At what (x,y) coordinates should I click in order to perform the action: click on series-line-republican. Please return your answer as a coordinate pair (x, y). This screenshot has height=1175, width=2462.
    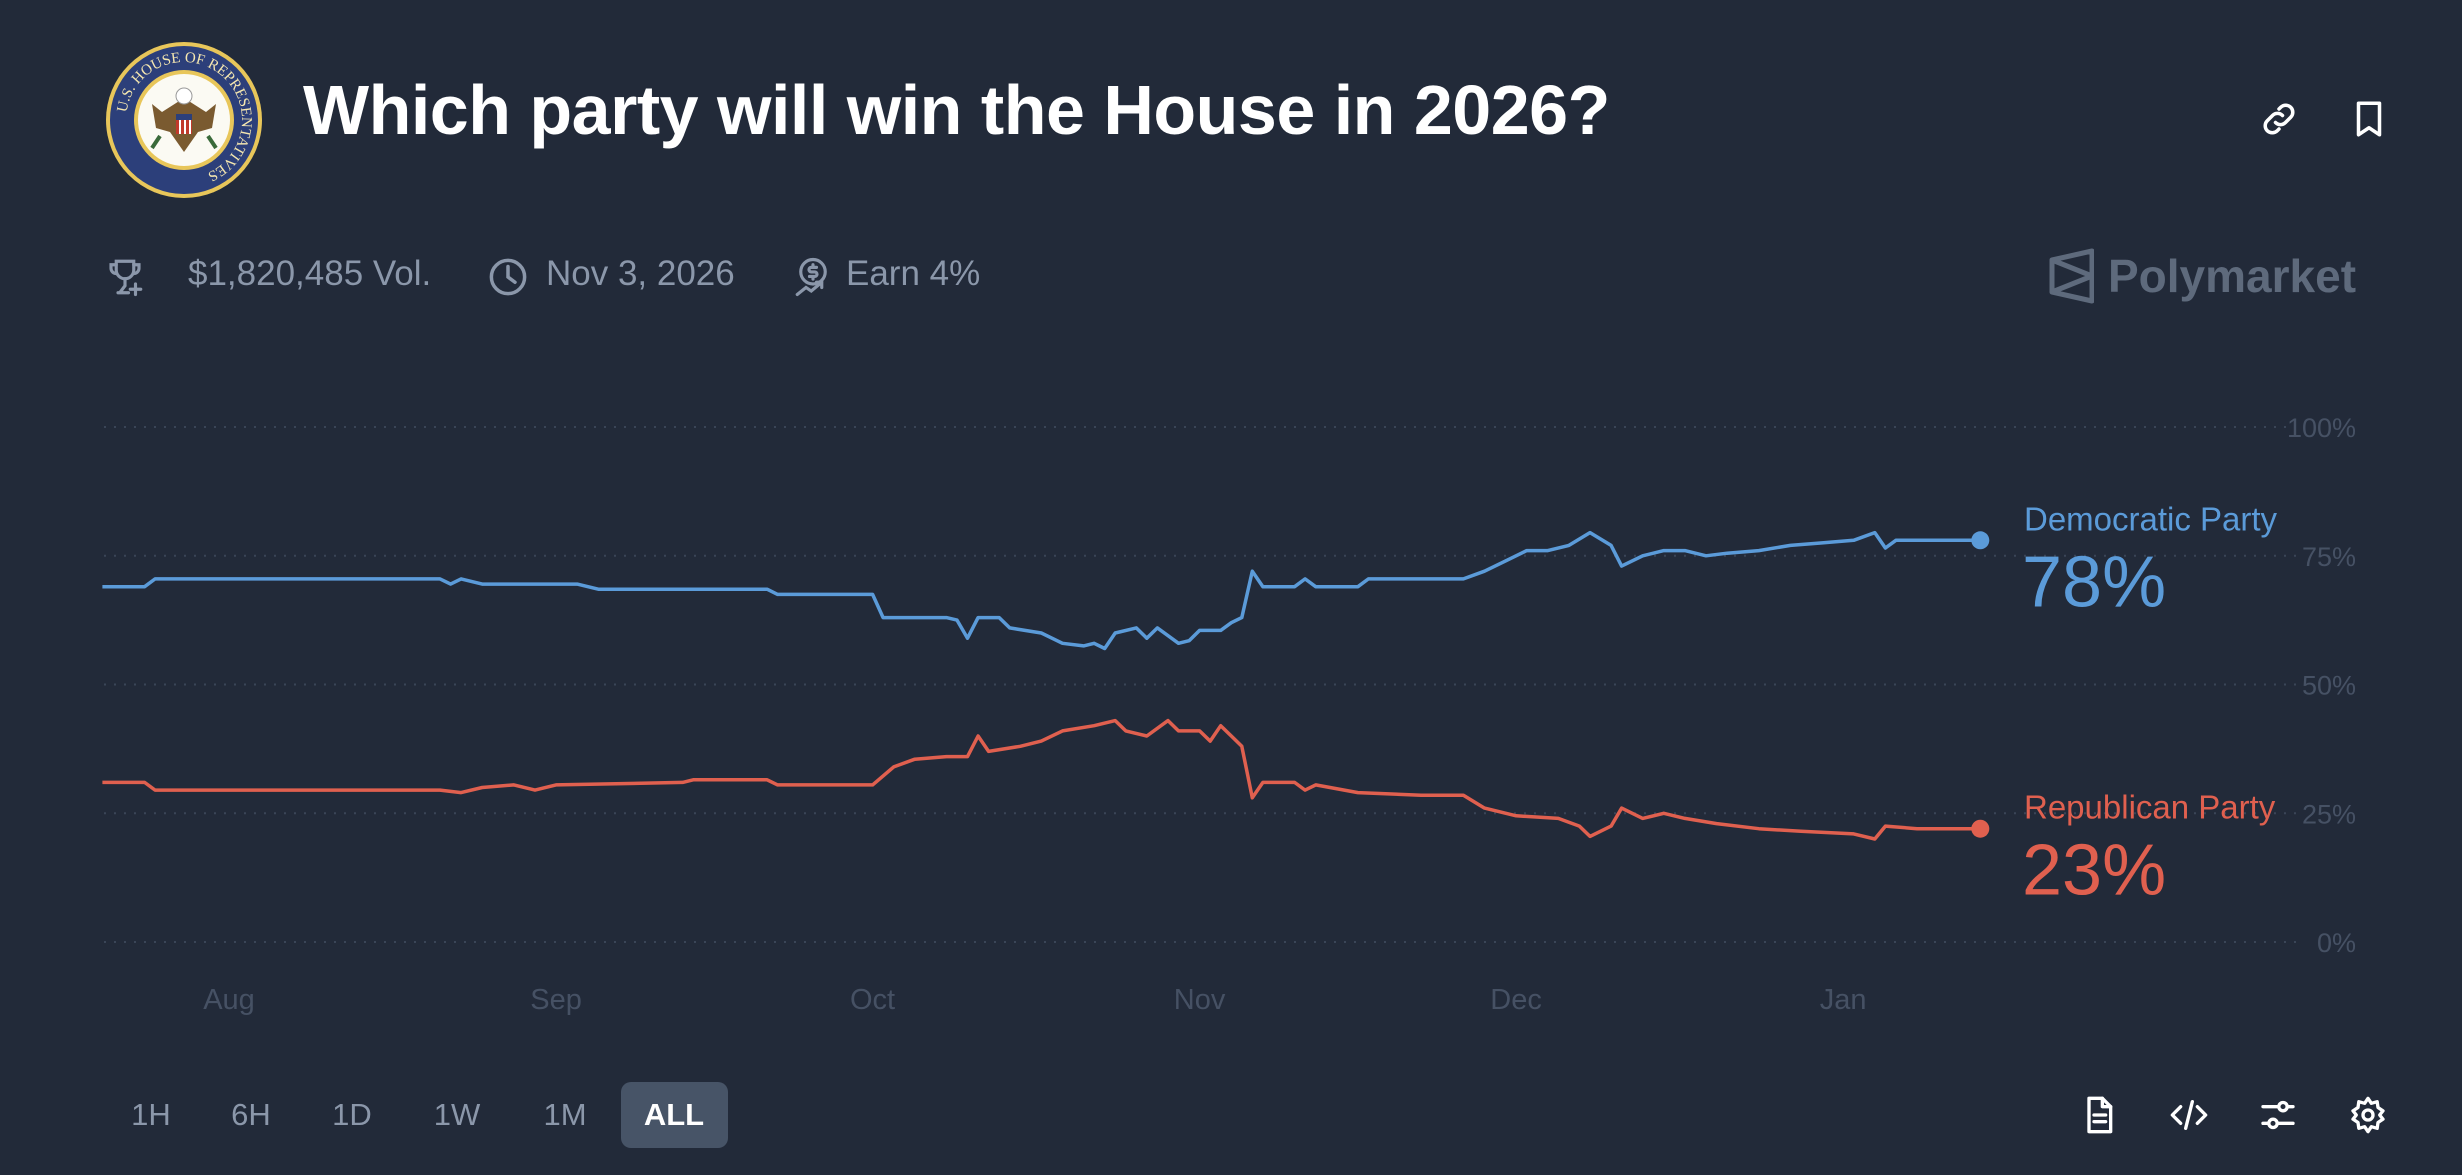
    Looking at the image, I should click on (1041, 779).